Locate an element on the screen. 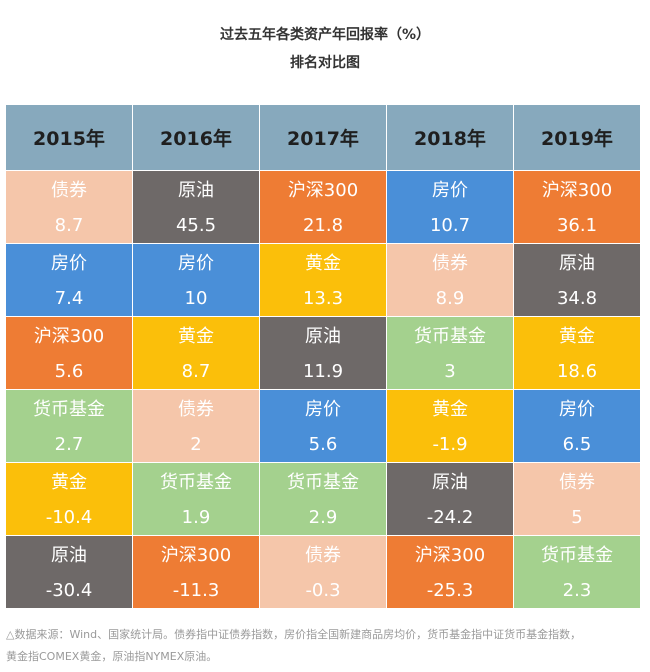 Image resolution: width=650 pixels, height=672 pixels. asset-cell: 房价 10 is located at coordinates (196, 280).